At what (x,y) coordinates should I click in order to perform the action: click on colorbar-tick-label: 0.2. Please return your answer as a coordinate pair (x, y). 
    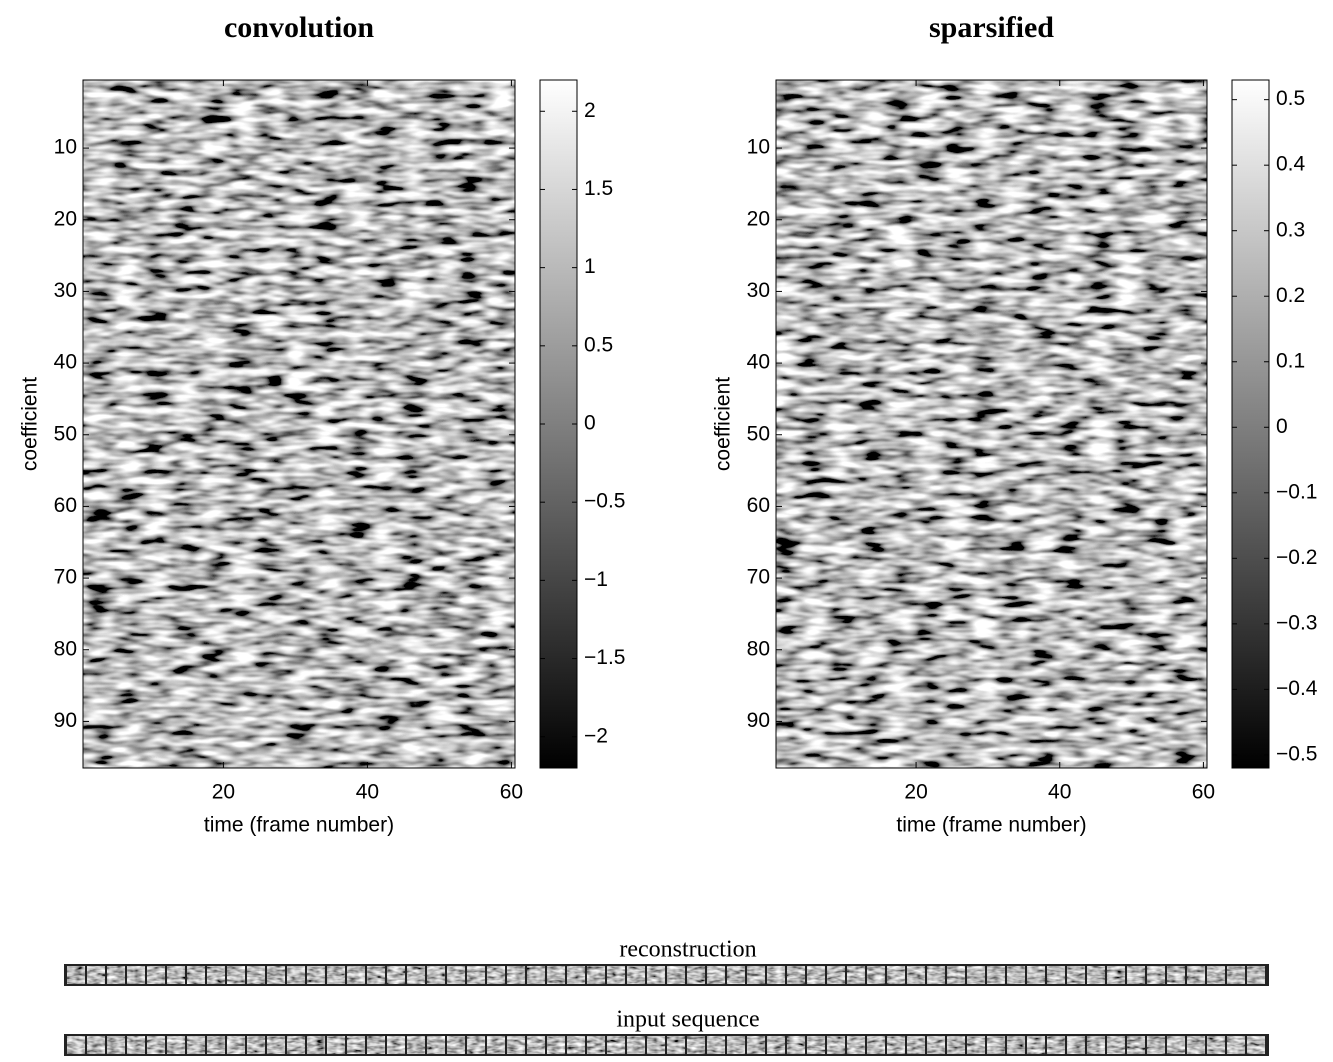
    Looking at the image, I should click on (1290, 295).